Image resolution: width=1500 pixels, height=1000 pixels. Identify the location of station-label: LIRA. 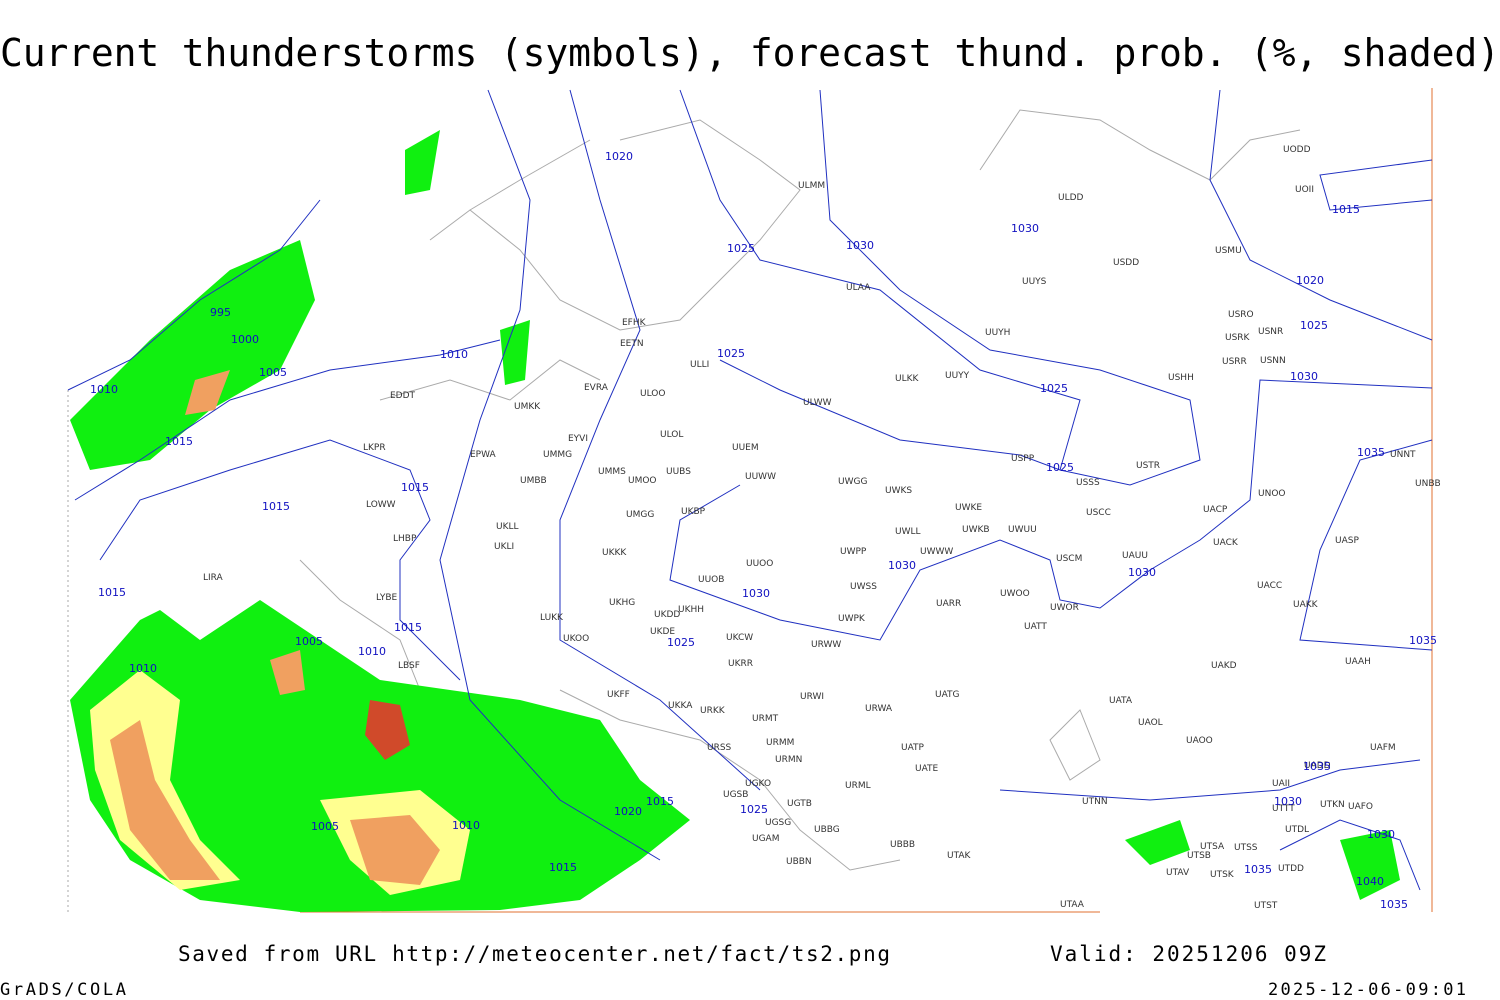
(213, 578).